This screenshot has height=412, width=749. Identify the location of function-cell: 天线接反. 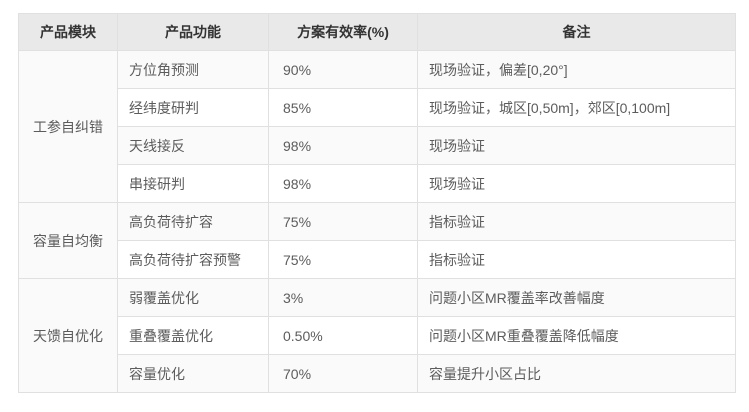
(193, 145).